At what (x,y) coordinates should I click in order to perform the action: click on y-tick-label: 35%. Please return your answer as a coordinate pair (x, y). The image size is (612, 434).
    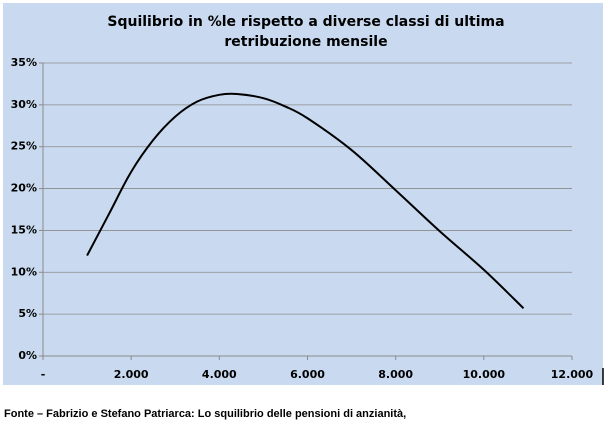
    Looking at the image, I should click on (24, 62).